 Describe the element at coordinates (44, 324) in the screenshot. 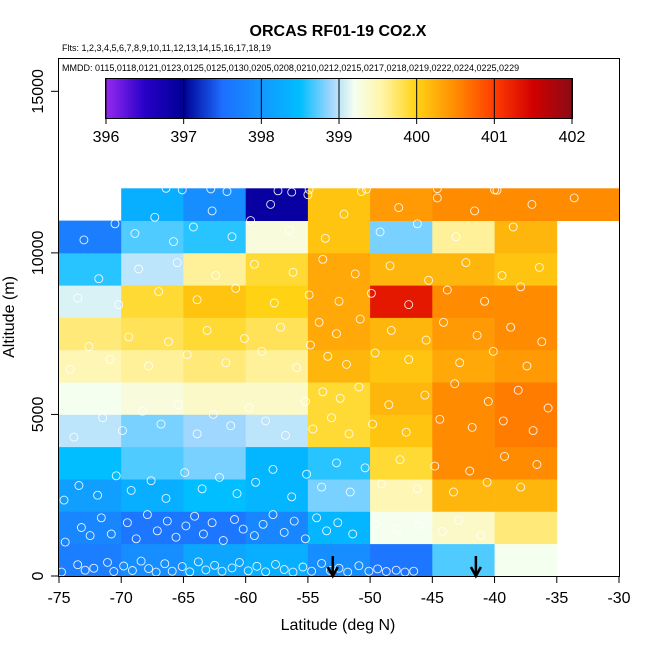

I see `y-axis: 0 5000 10000 15000` at that location.